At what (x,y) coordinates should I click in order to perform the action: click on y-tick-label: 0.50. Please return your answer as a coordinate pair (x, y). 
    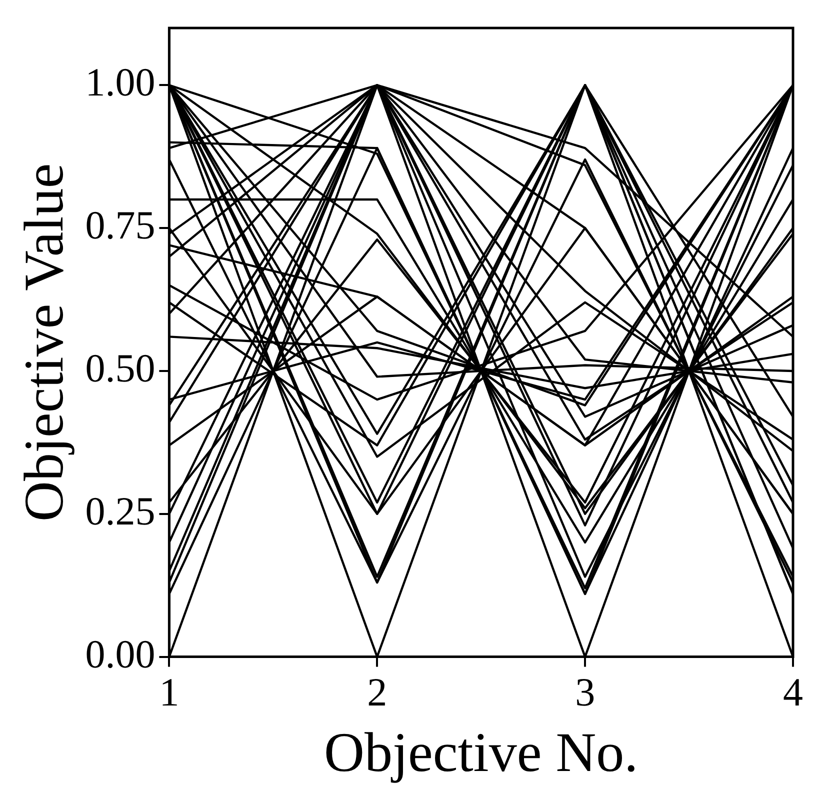
    Looking at the image, I should click on (120, 367).